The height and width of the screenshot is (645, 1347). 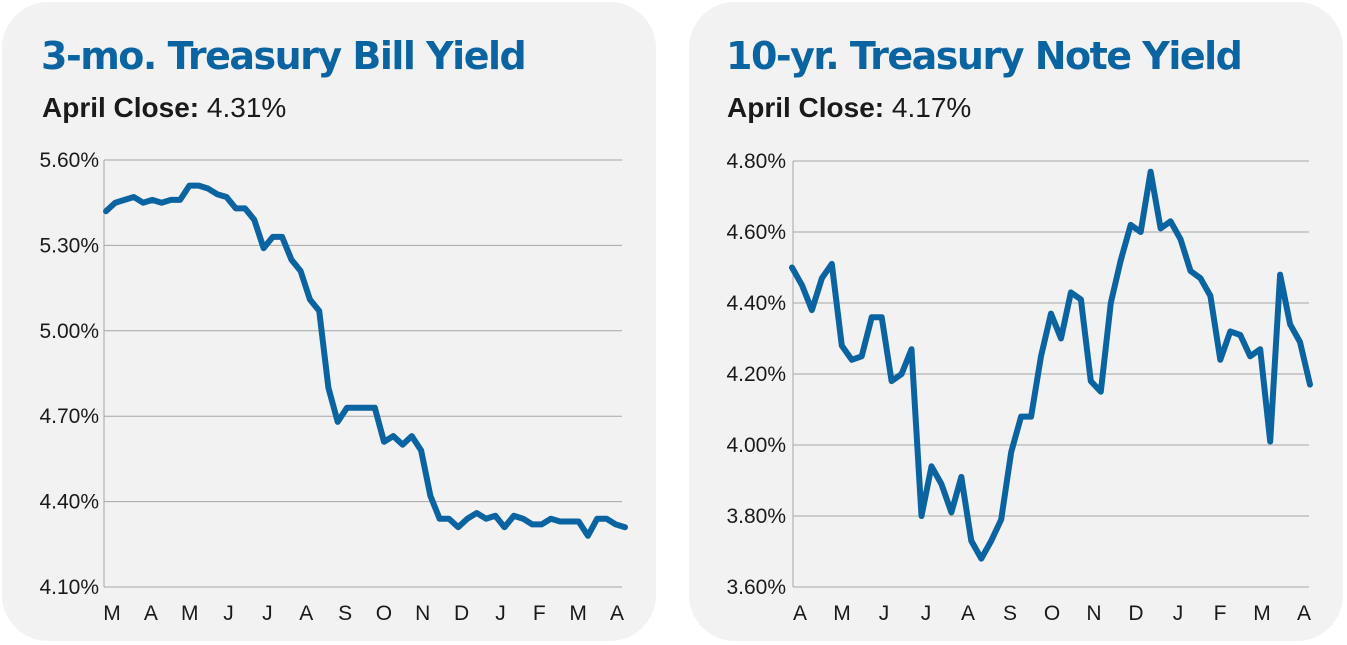 I want to click on chart-title: 3-mo. Treasury Bill Yield, so click(x=284, y=56).